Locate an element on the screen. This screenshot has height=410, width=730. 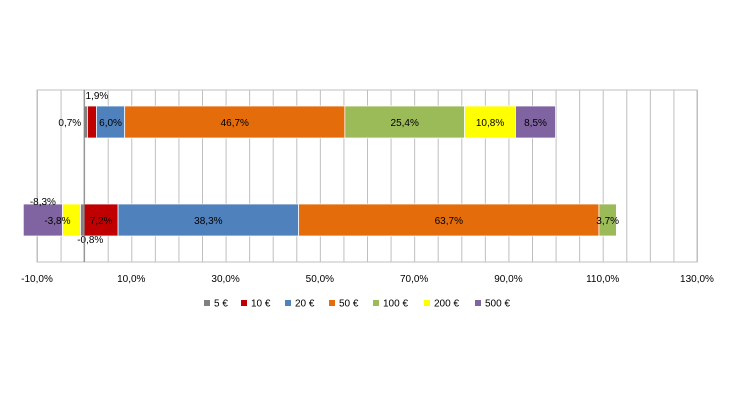
x-tick-label: 130,0% is located at coordinates (697, 279).